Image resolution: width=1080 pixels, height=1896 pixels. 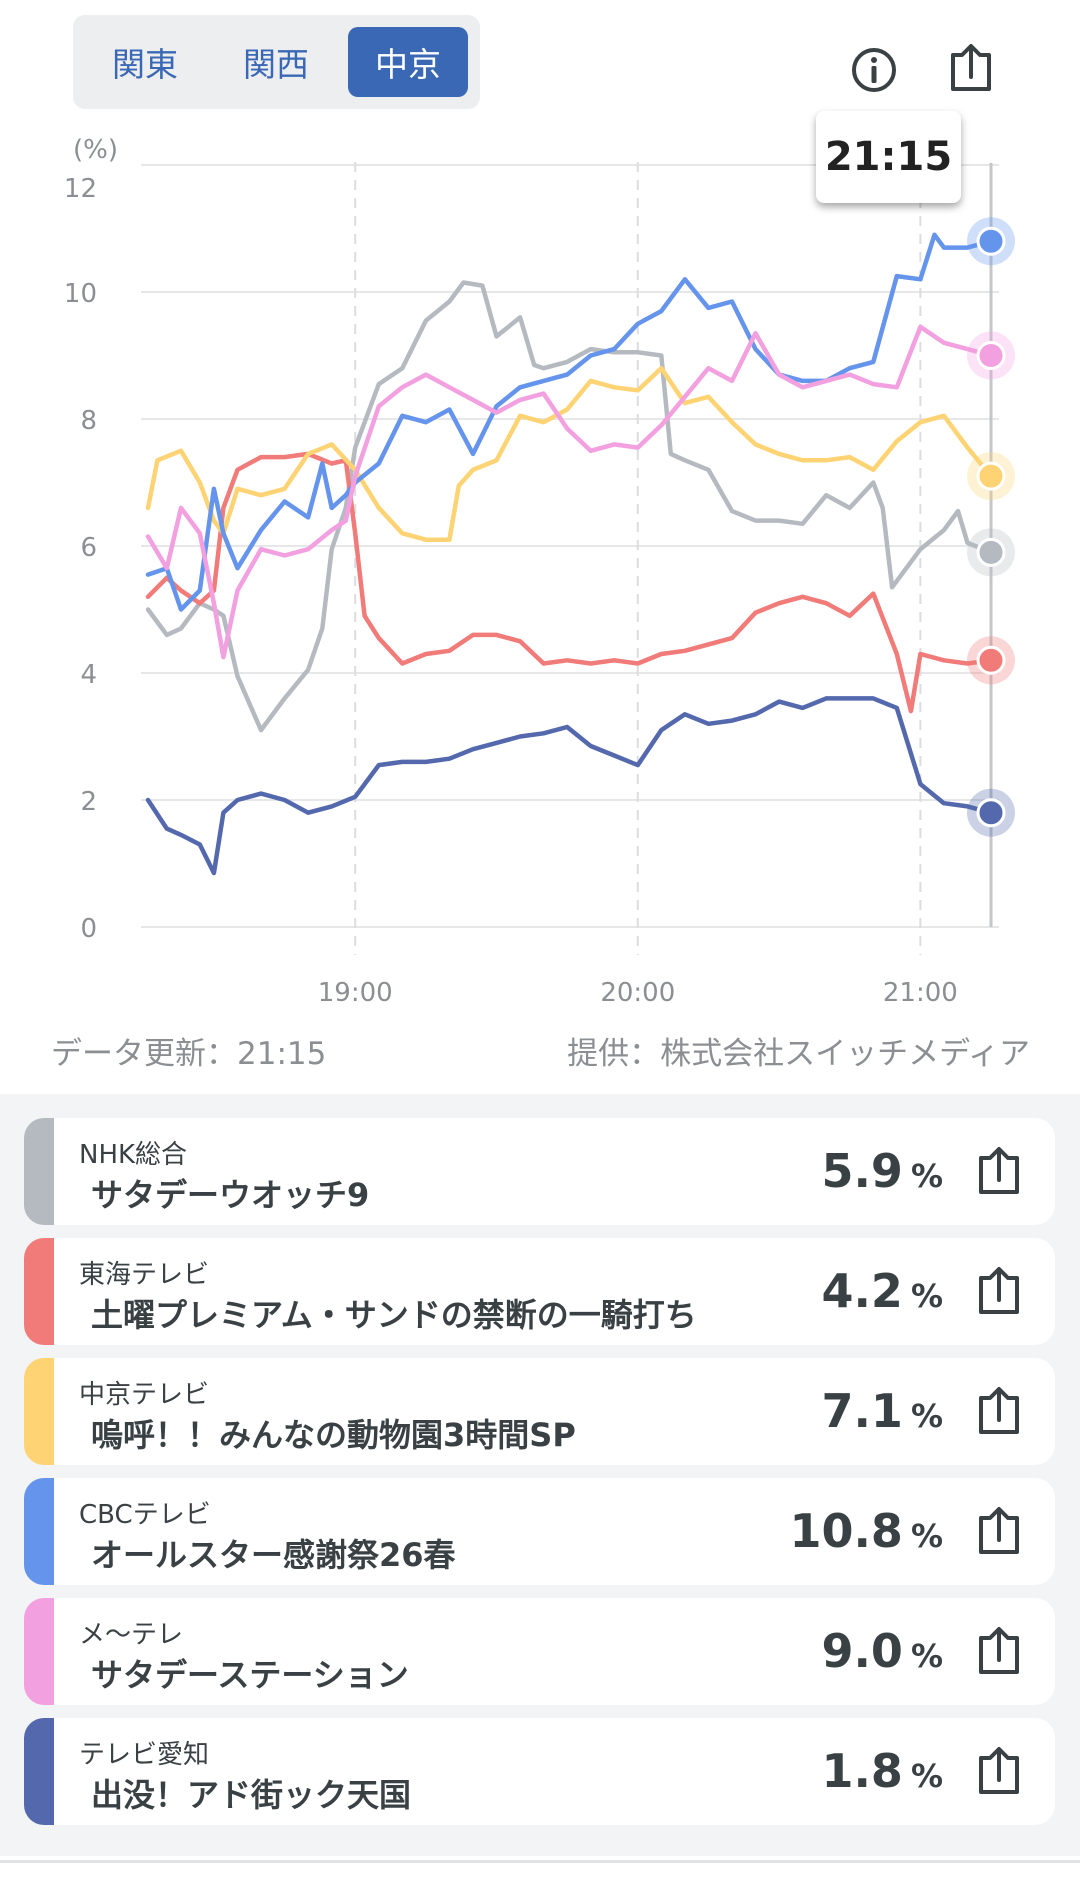 What do you see at coordinates (355, 993) in the screenshot?
I see `x-tick-label: 19:00` at bounding box center [355, 993].